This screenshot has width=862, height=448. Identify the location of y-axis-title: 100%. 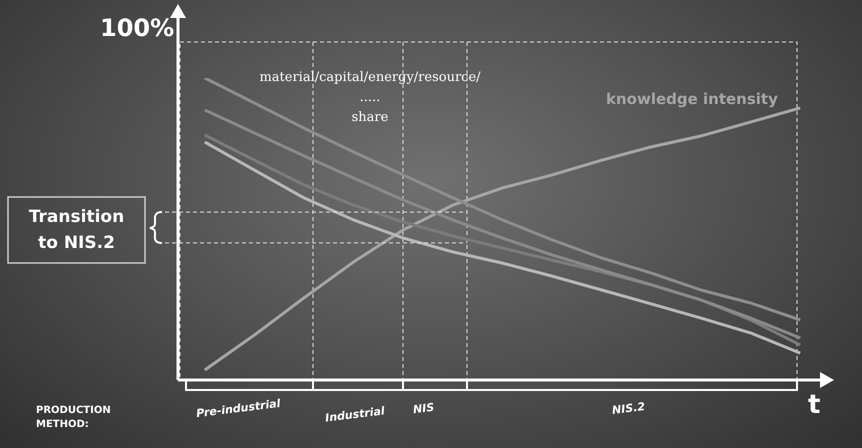
(137, 28).